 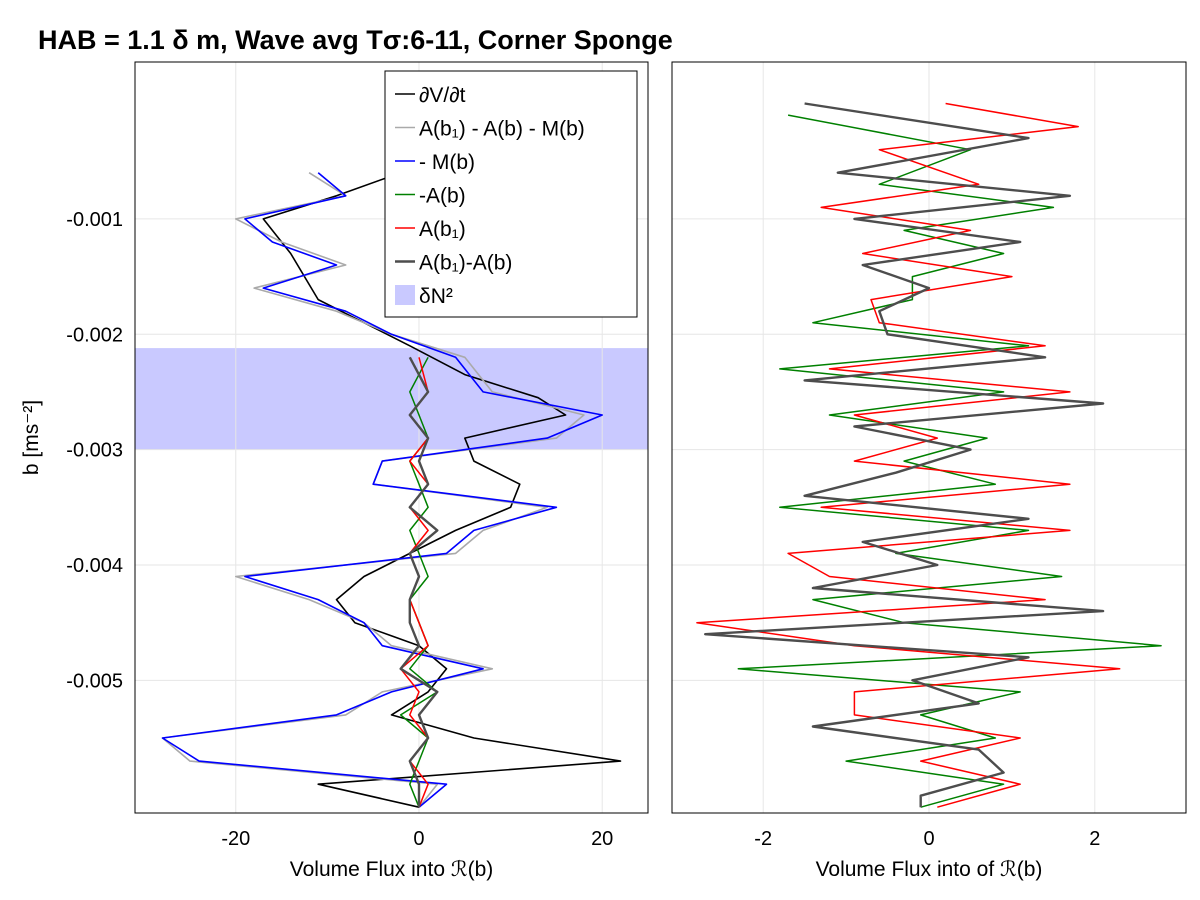 What do you see at coordinates (391, 399) in the screenshot?
I see `delta-n2-band` at bounding box center [391, 399].